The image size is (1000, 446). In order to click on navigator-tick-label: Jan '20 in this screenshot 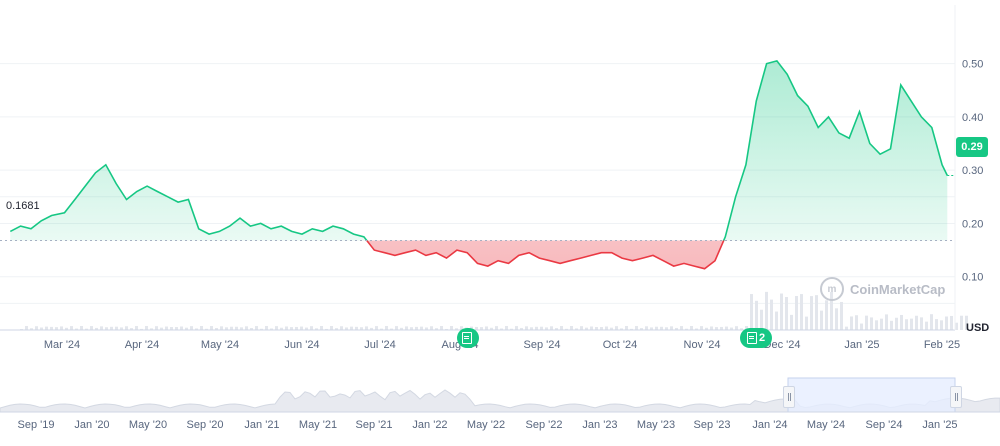, I will do `click(91, 425)`.